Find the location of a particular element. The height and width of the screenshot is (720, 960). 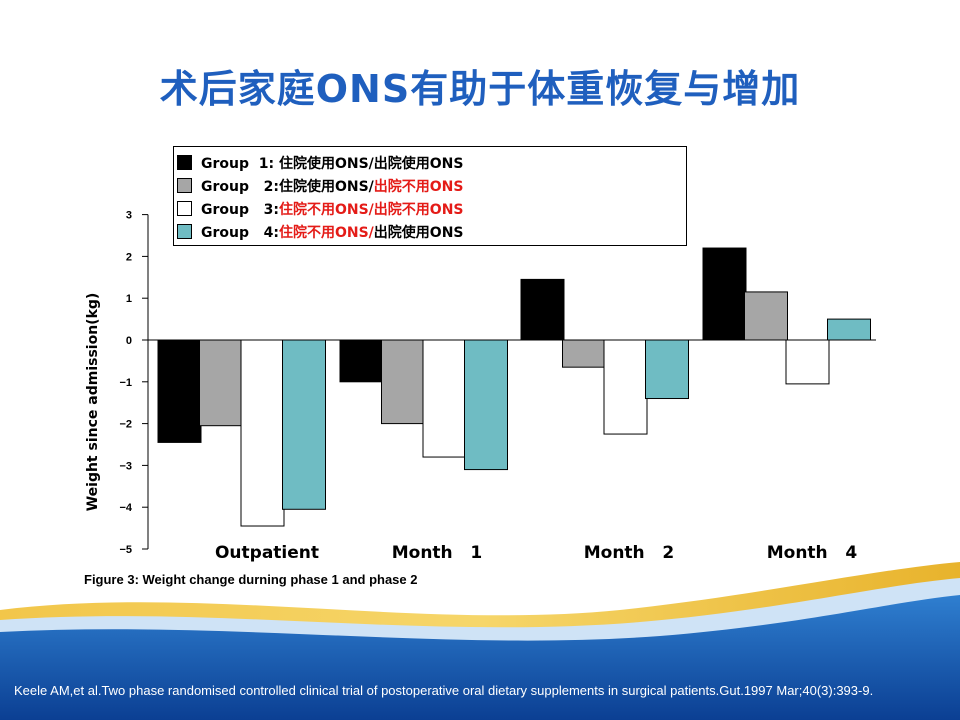

legend-label-part: Group 1: 住院使用ONS/出院使用ONS is located at coordinates (332, 163).